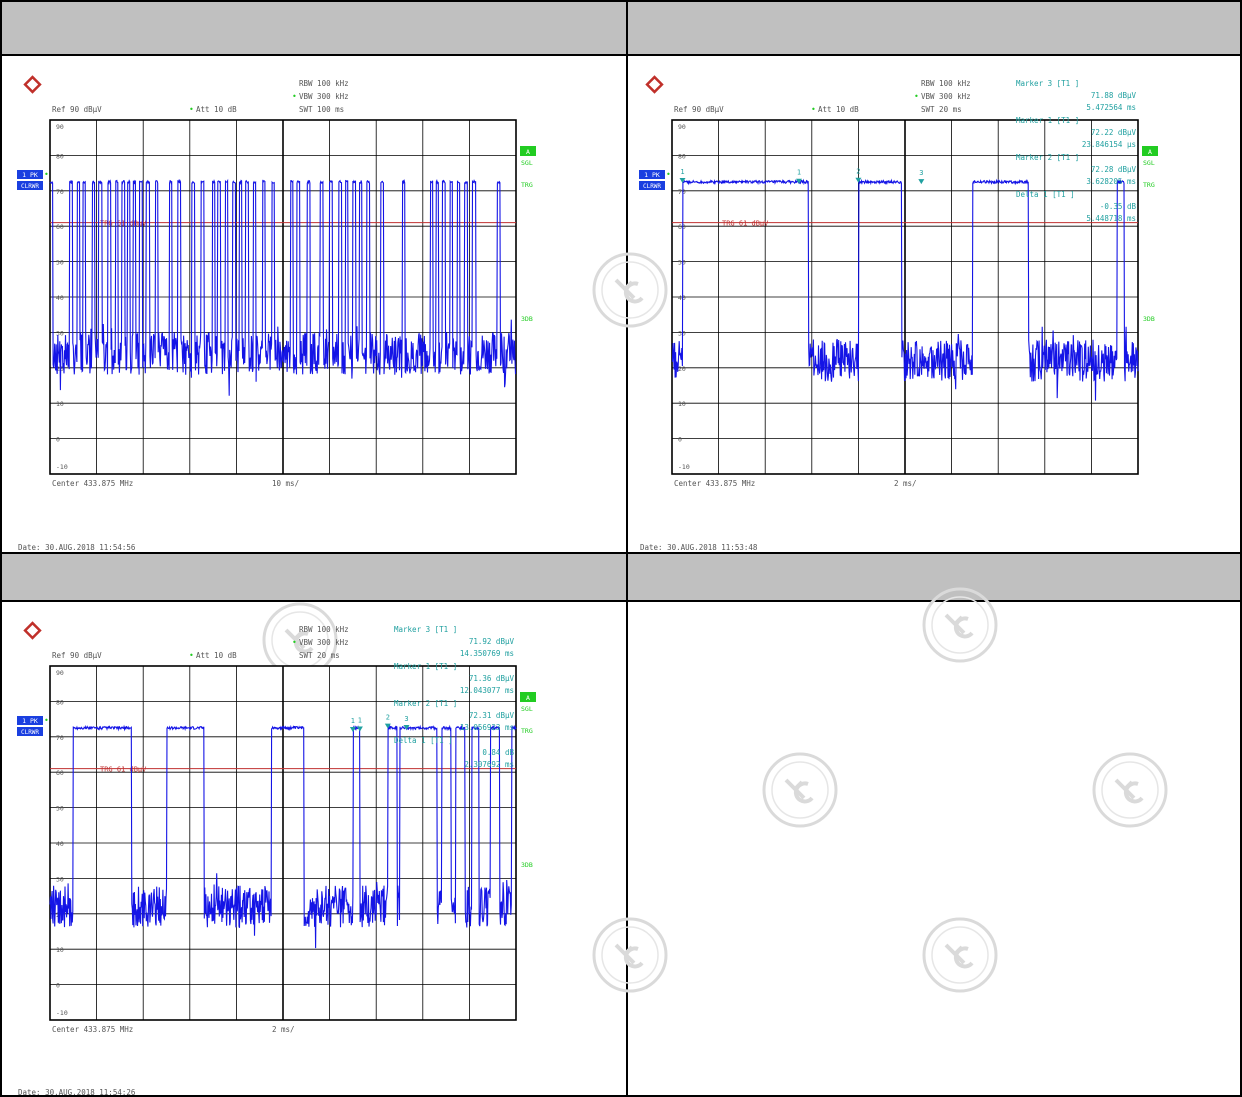  I want to click on marker-readout-level: 72.31 dBµV, so click(492, 715).